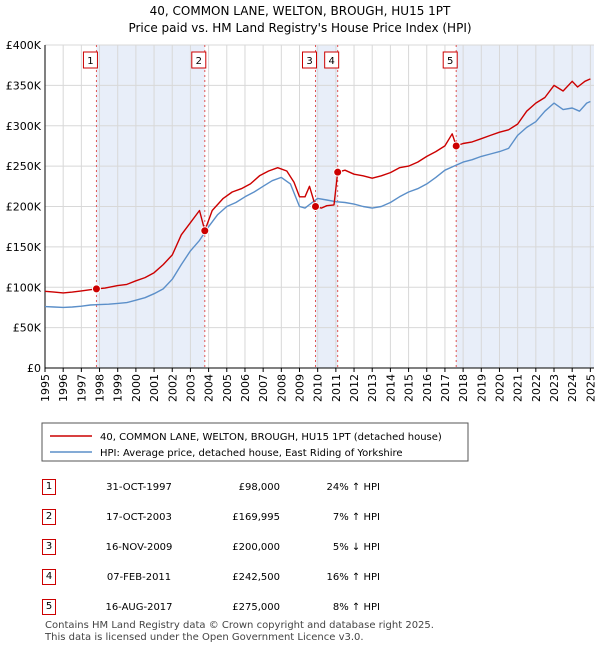 This screenshot has width=600, height=650. What do you see at coordinates (24, 126) in the screenshot?
I see `y-tick-label: £300K` at bounding box center [24, 126].